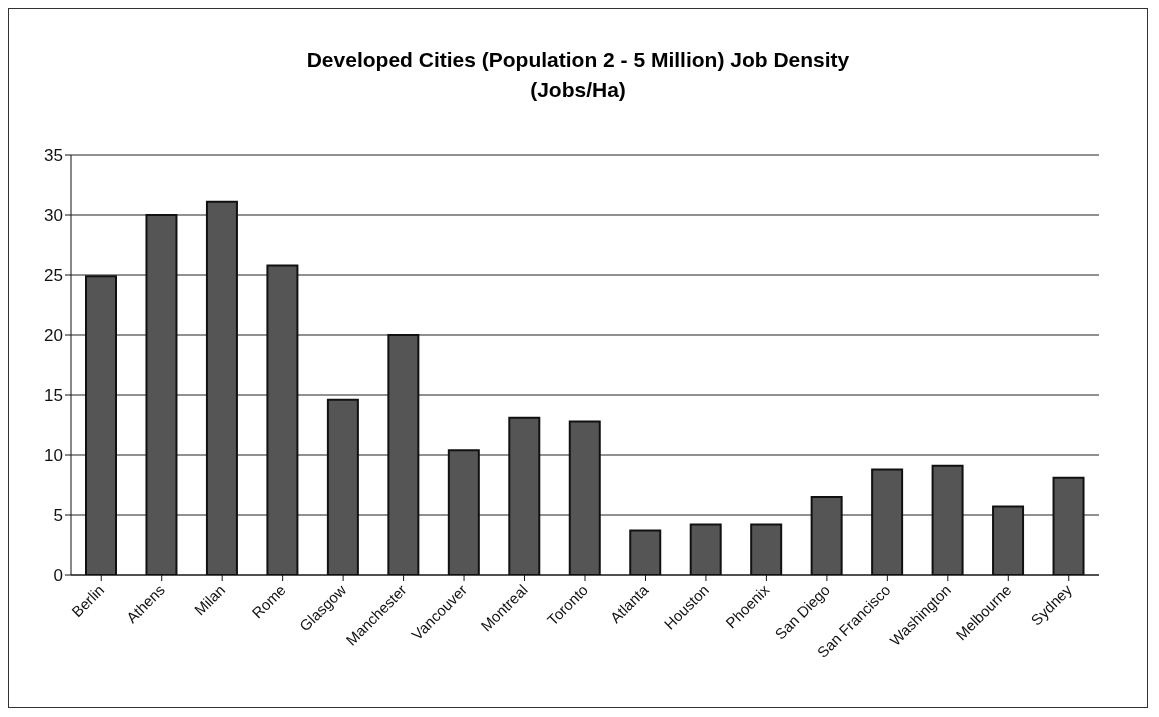 This screenshot has height=717, width=1159. What do you see at coordinates (58, 516) in the screenshot?
I see `y-tick-label: 5` at bounding box center [58, 516].